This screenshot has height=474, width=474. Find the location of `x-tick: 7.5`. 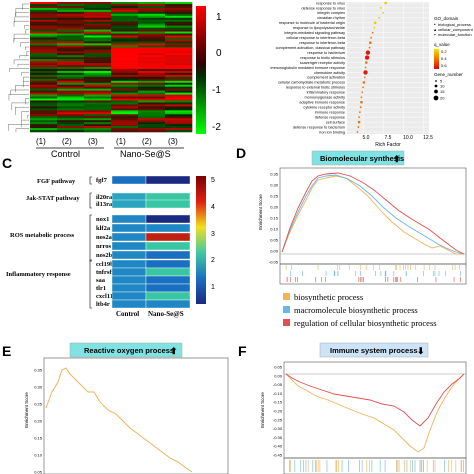

x-tick: 7.5 is located at coordinates (388, 138).